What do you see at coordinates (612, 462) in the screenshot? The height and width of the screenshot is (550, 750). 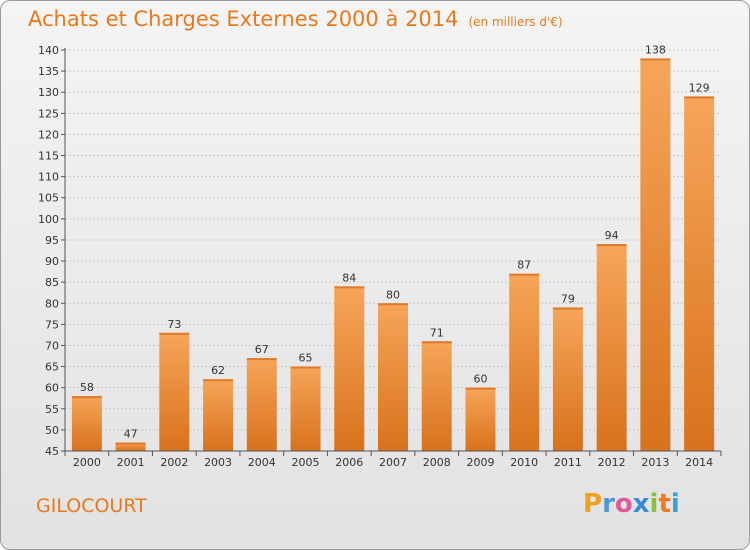 I see `x-tick-label: 2012` at bounding box center [612, 462].